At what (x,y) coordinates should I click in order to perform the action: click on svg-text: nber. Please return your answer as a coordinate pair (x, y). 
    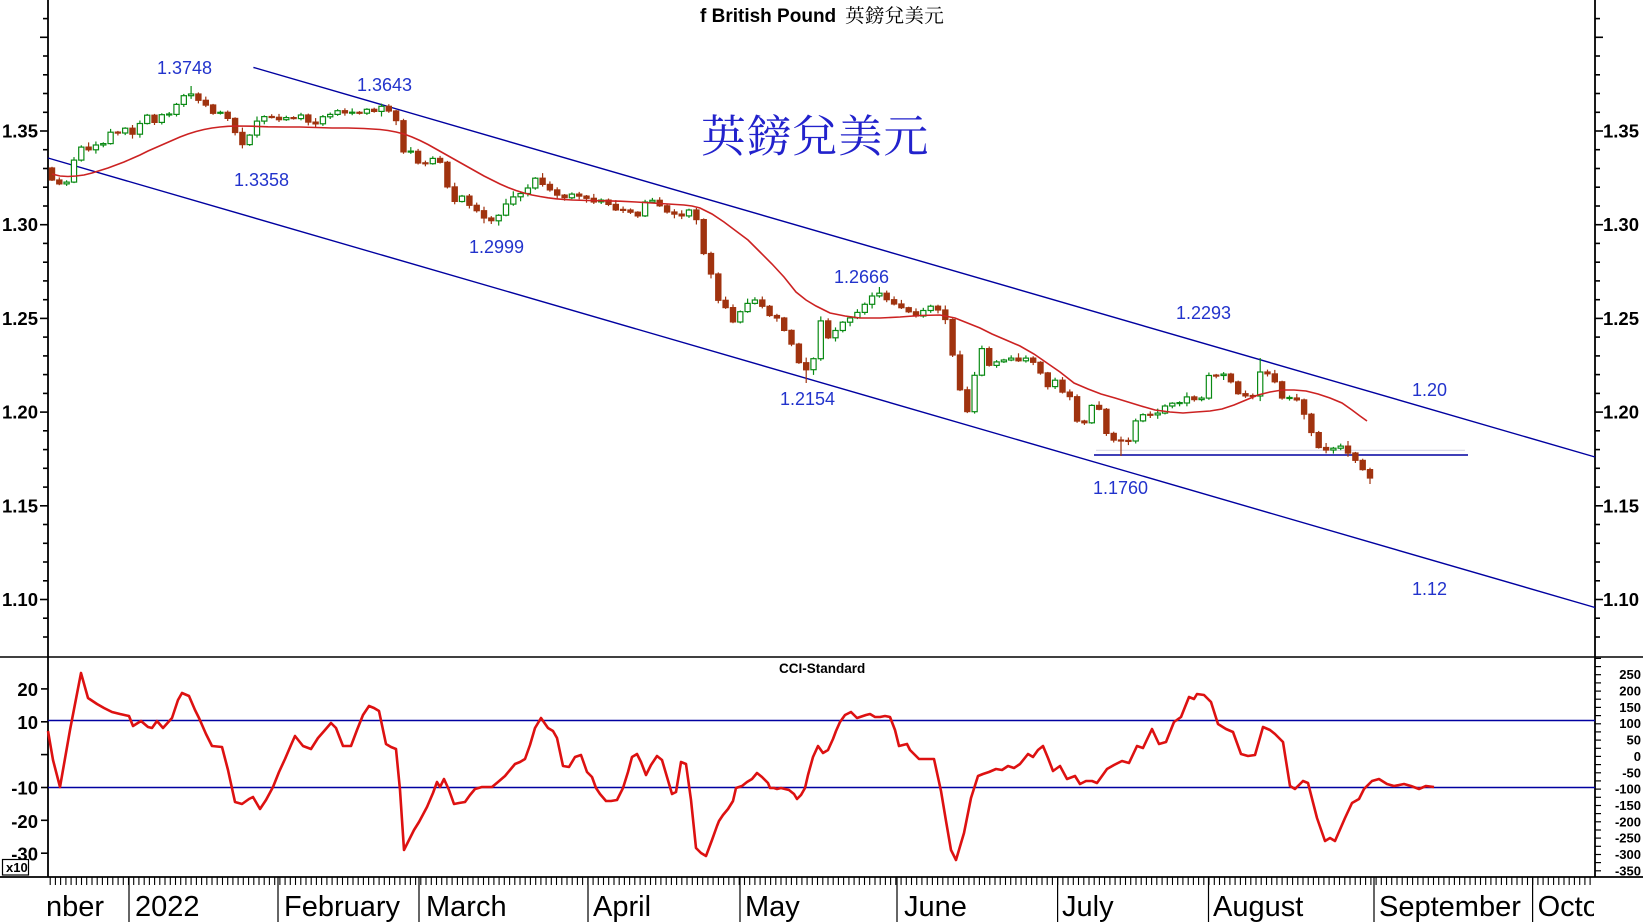
    Looking at the image, I should click on (75, 906).